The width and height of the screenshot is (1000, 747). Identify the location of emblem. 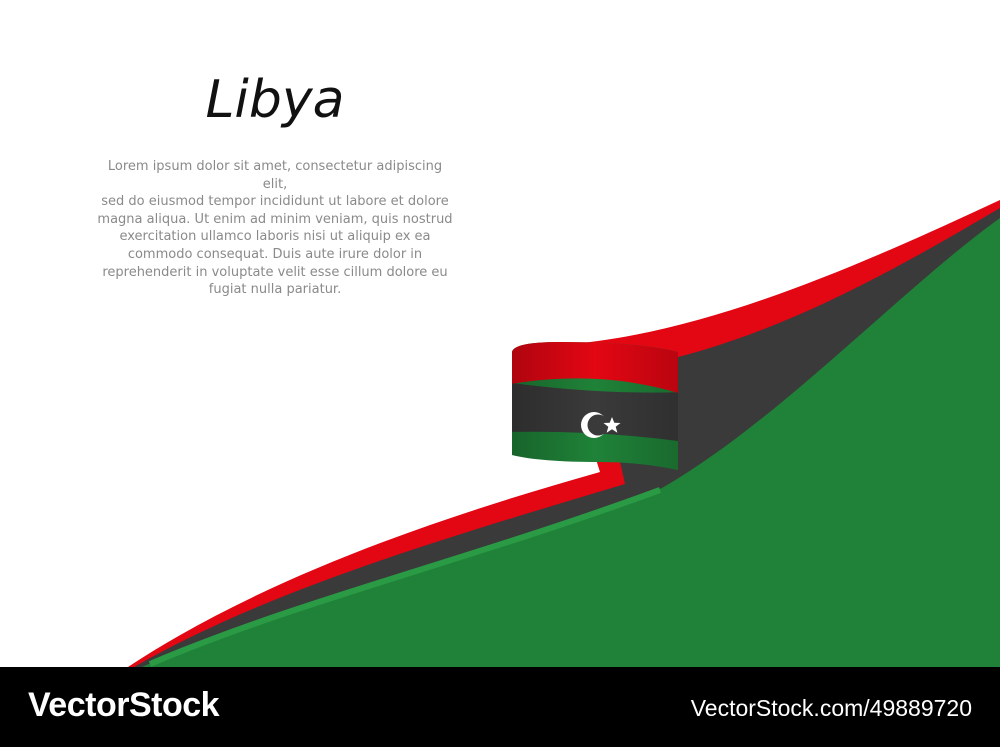
(601, 425).